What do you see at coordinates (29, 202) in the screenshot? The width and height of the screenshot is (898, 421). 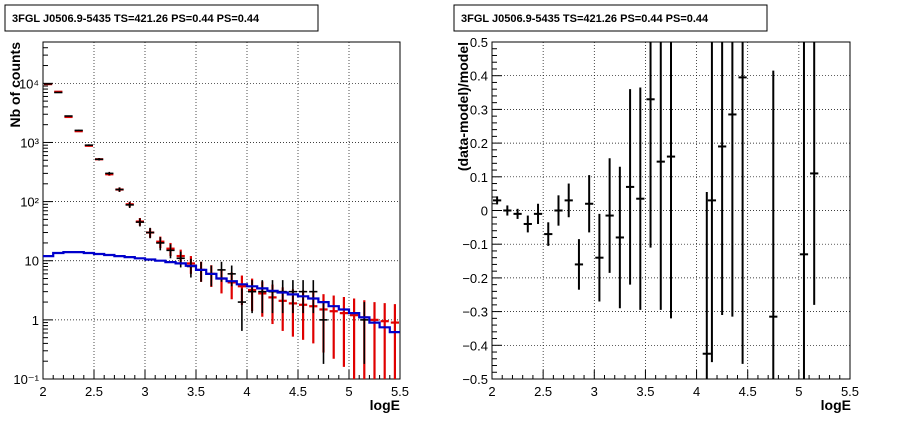 I see `counts-y-tick-label: 10²` at bounding box center [29, 202].